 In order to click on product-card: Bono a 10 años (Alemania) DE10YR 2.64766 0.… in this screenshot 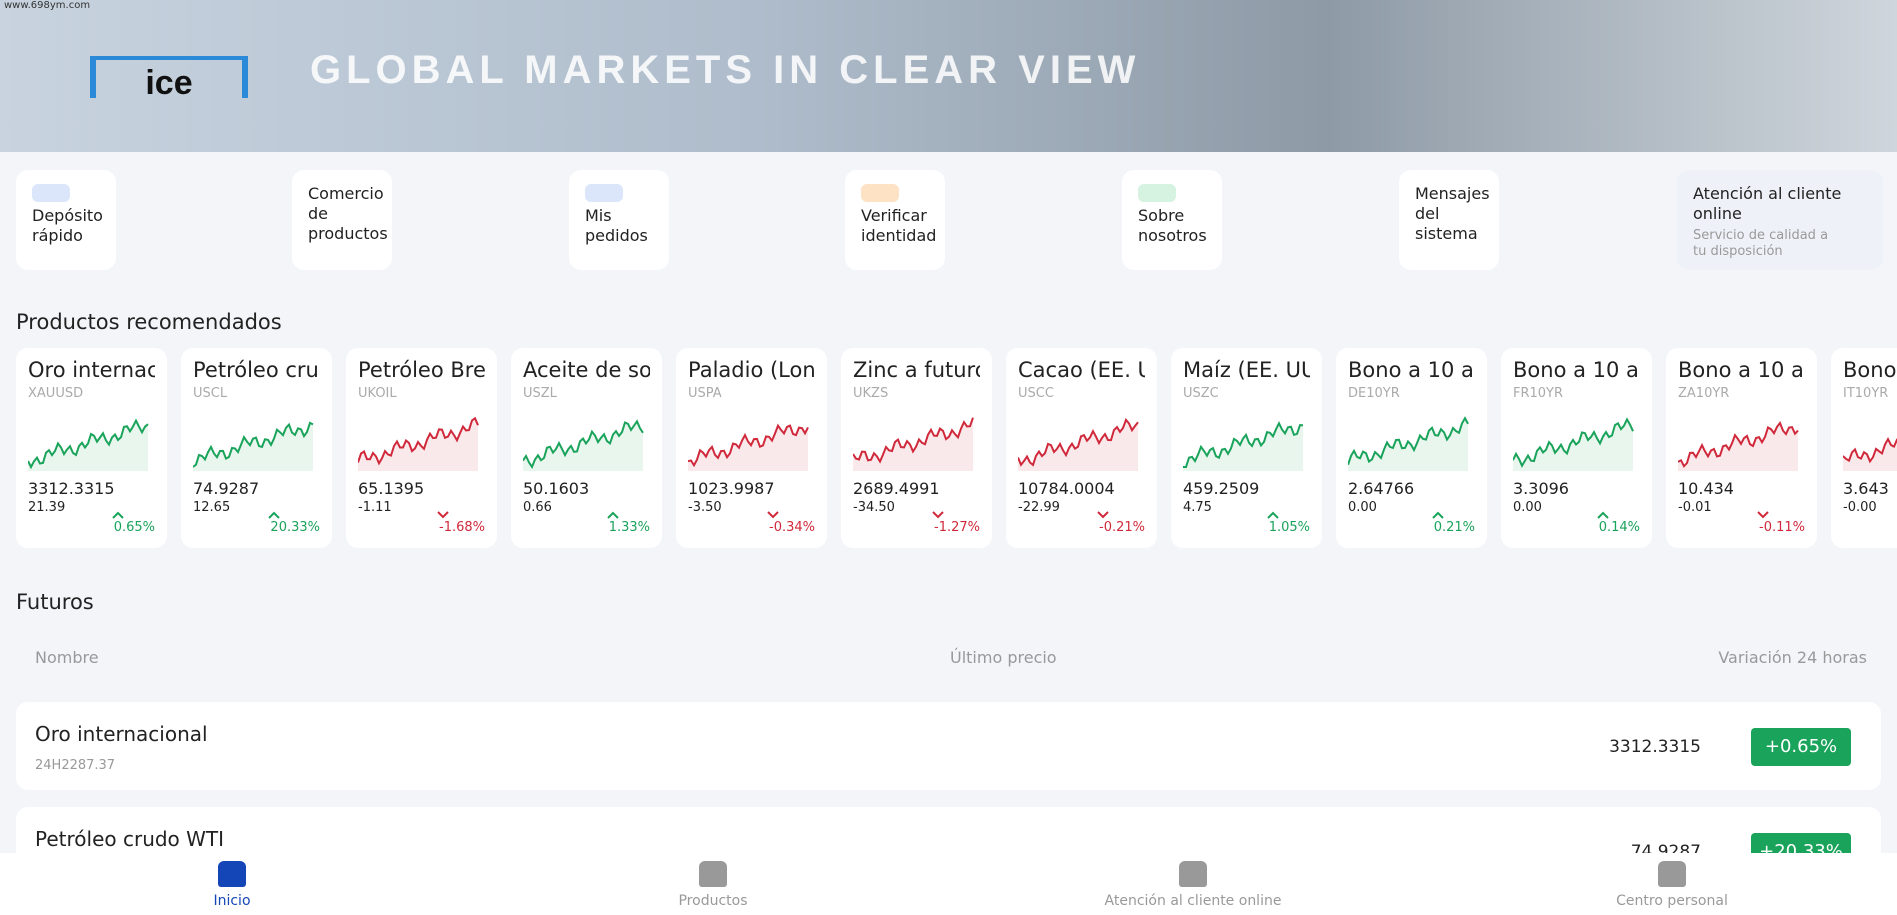, I will do `click(1411, 448)`.